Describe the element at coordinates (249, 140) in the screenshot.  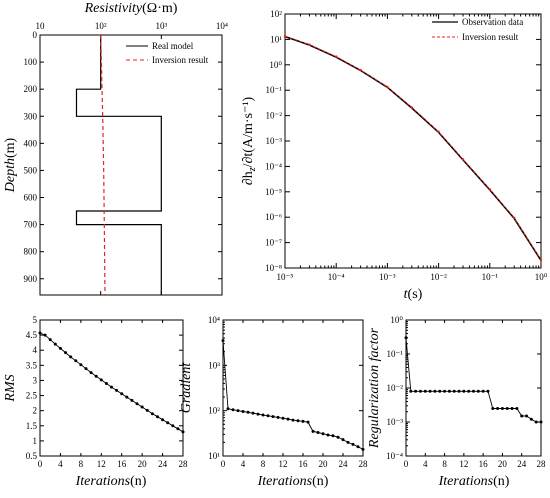
I see `derivative-axis-label: ∂hz/∂t(A/m·s⁻¹)` at that location.